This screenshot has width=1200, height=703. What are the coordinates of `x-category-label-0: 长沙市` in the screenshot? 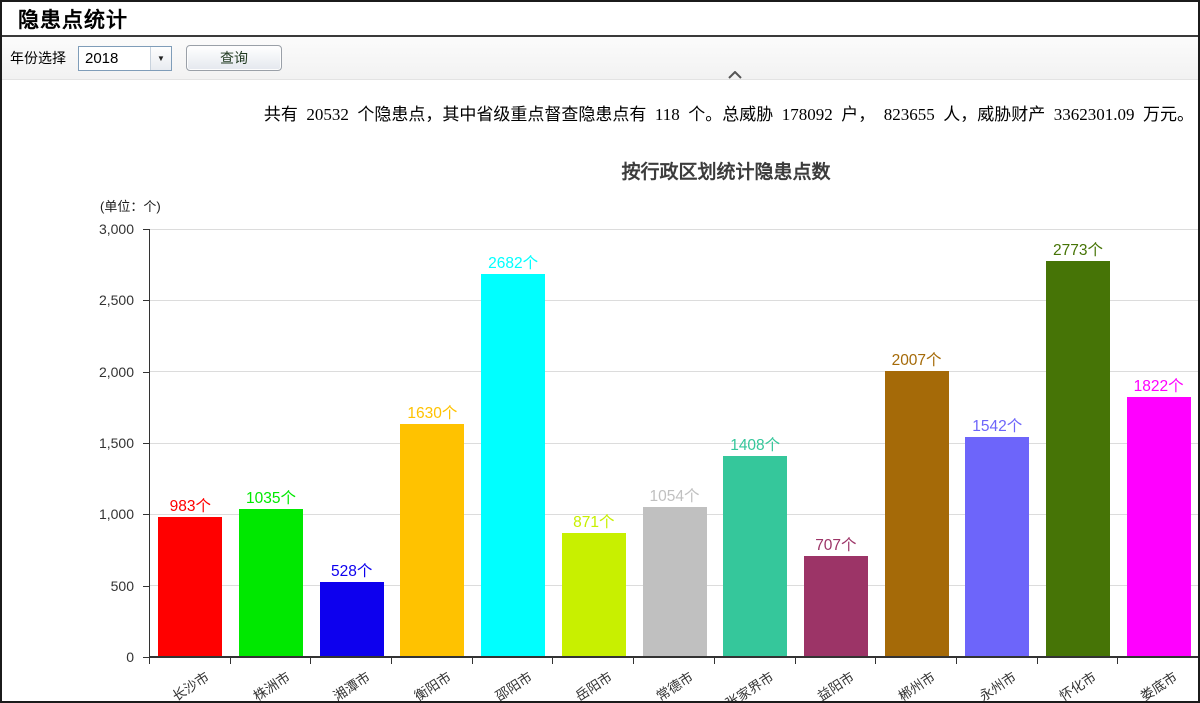 It's located at (190, 686).